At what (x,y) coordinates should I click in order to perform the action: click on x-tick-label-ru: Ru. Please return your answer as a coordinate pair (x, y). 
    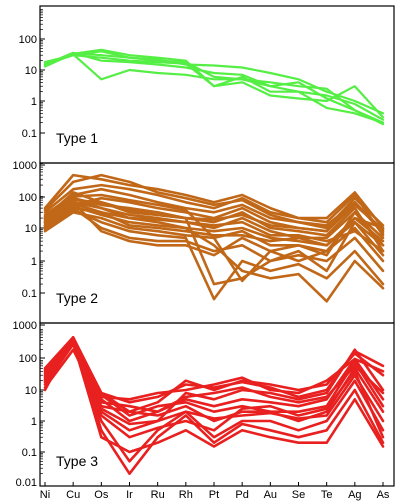
    Looking at the image, I should click on (158, 495).